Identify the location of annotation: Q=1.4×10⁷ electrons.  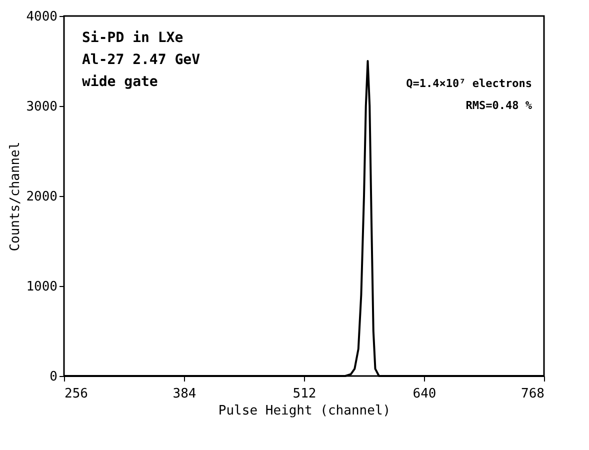
(469, 83).